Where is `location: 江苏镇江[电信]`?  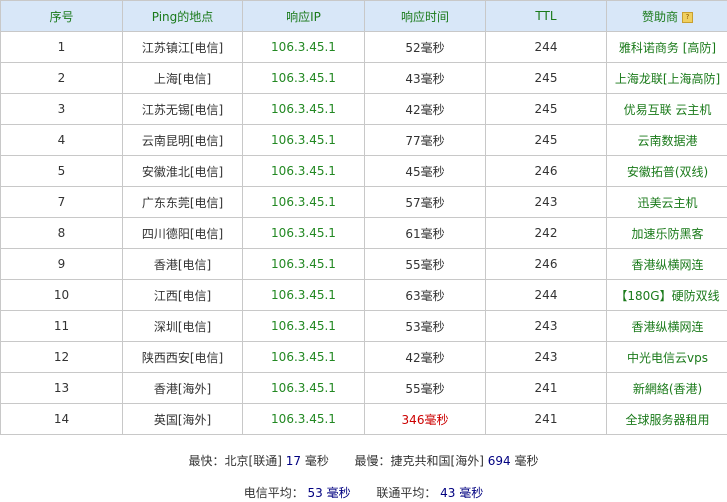
location: 江苏镇江[电信] is located at coordinates (182, 47).